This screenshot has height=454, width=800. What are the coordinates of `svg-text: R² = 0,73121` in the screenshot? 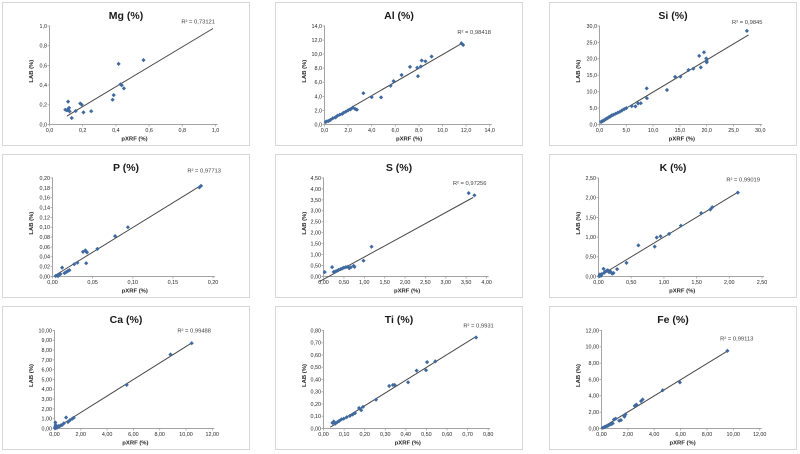 It's located at (198, 23).